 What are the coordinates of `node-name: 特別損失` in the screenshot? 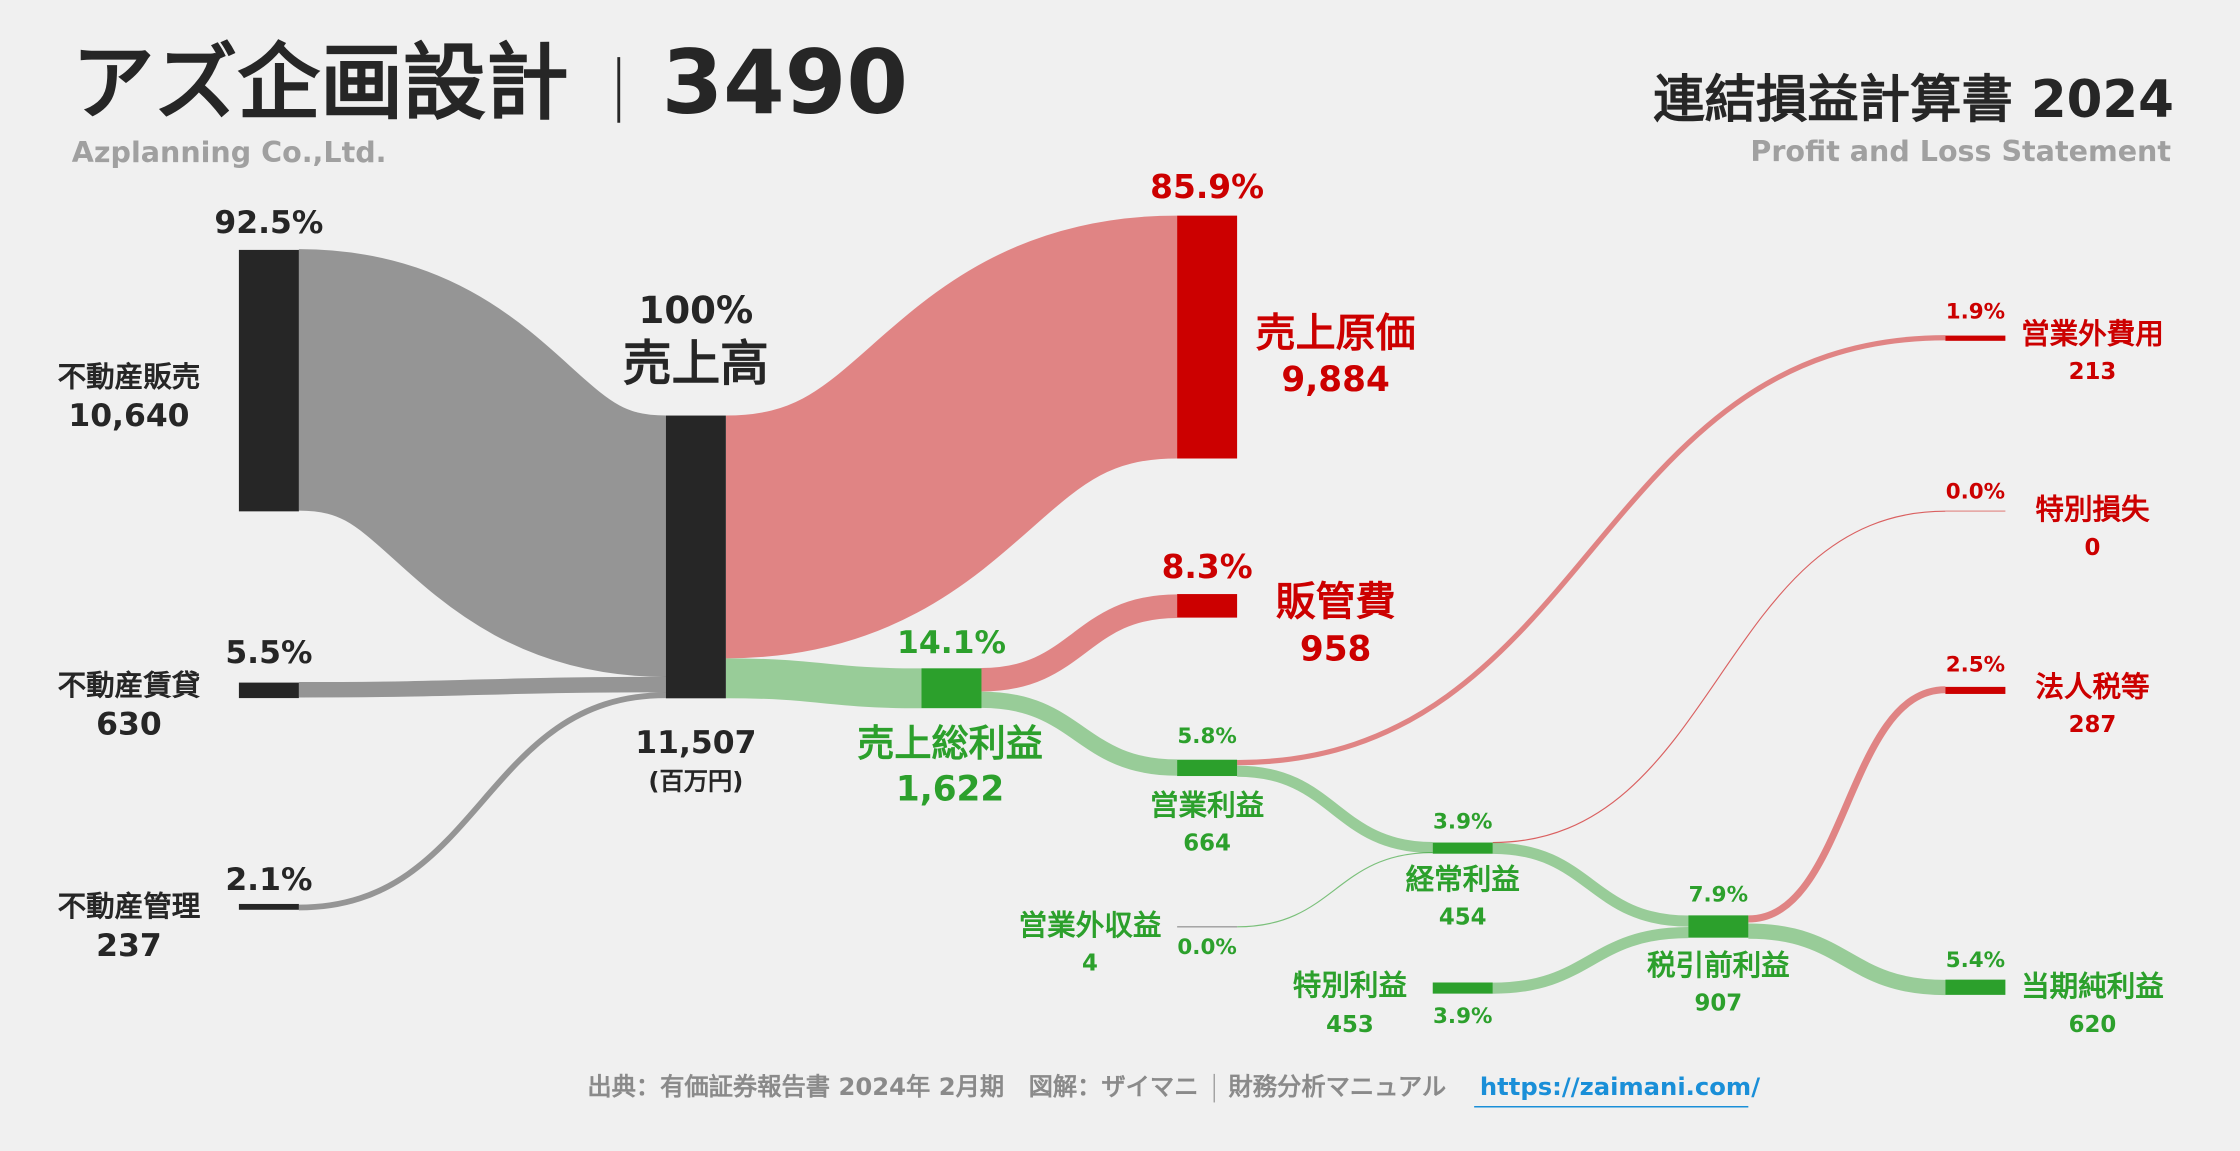 It's located at (2092, 509).